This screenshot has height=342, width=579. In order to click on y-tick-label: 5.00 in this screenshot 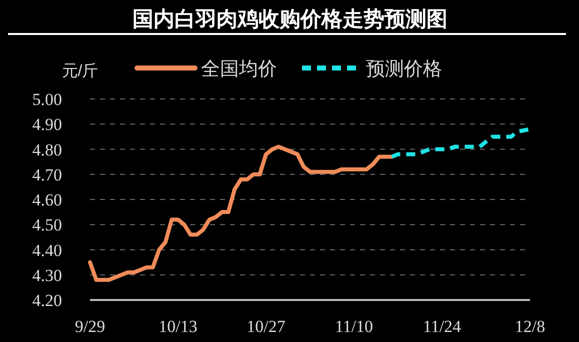, I will do `click(47, 99)`.